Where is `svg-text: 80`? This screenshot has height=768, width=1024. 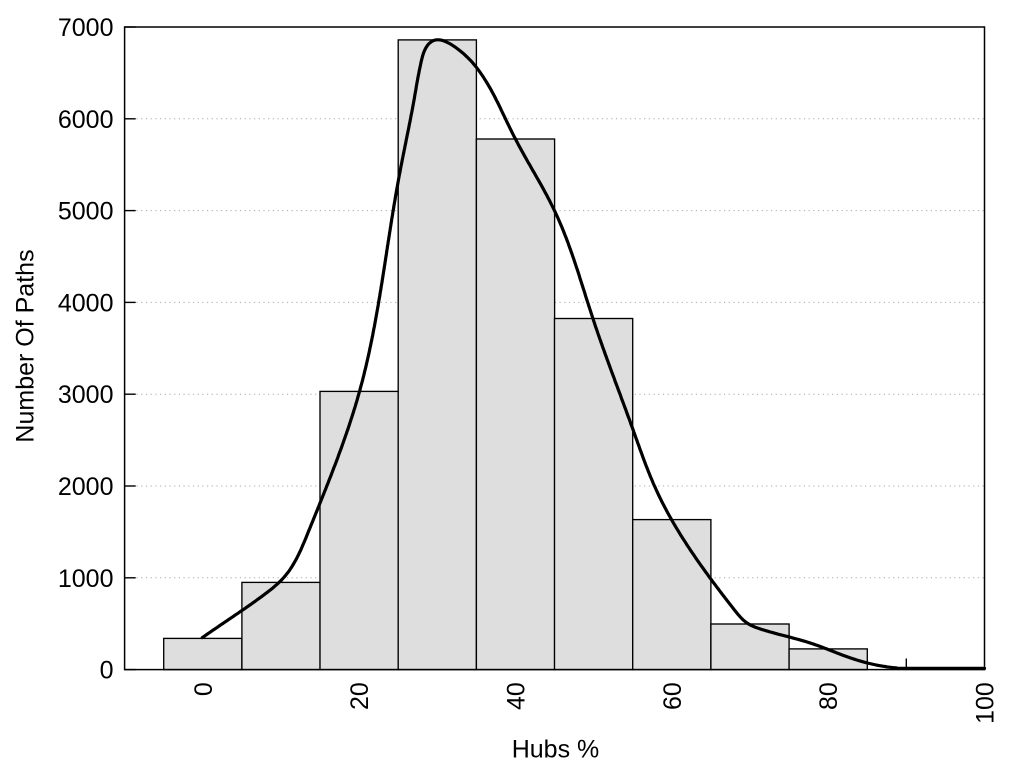 svg-text: 80 is located at coordinates (829, 696).